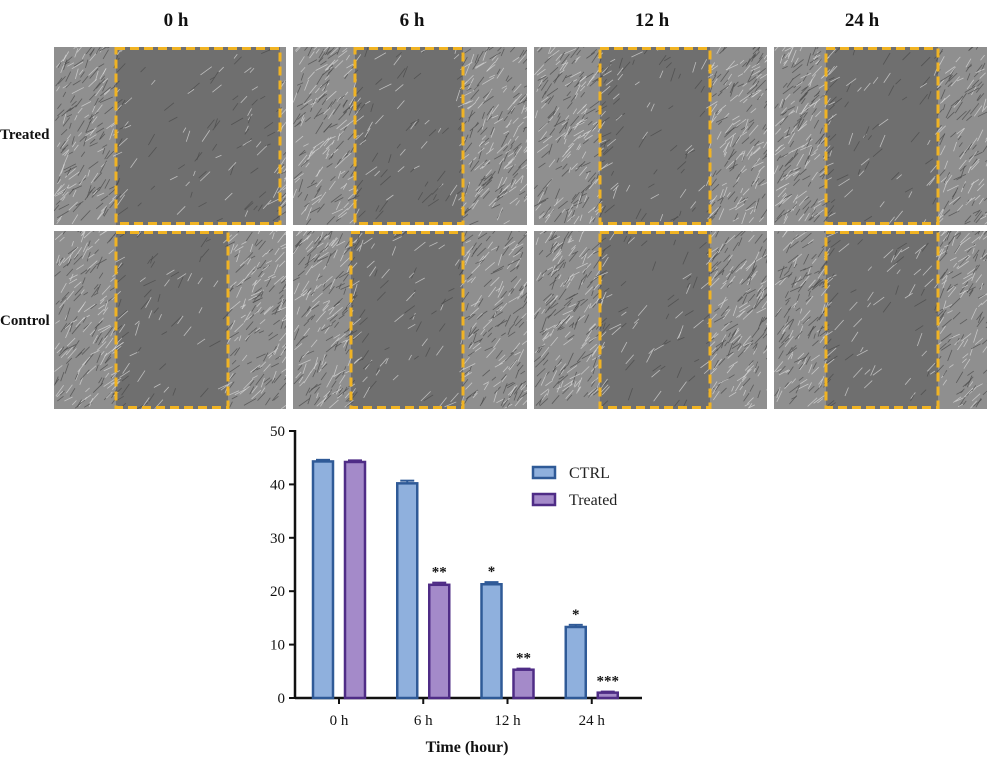 This screenshot has width=1000, height=764. Describe the element at coordinates (277, 539) in the screenshot. I see `y-tick-label: 30` at that location.